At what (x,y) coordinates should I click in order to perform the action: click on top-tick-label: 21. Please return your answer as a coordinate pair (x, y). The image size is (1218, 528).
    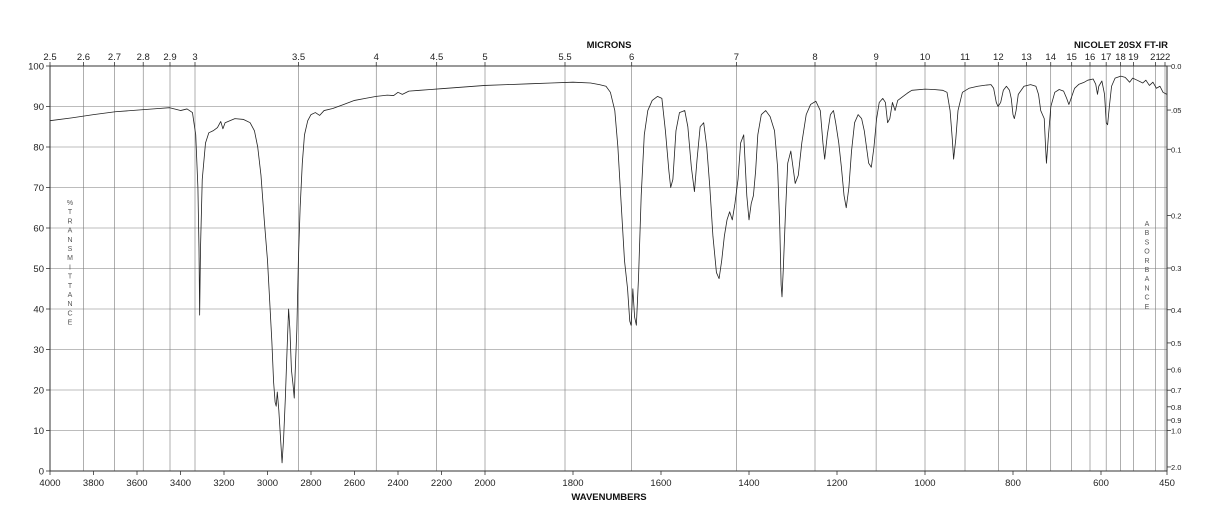
    Looking at the image, I should click on (1155, 57).